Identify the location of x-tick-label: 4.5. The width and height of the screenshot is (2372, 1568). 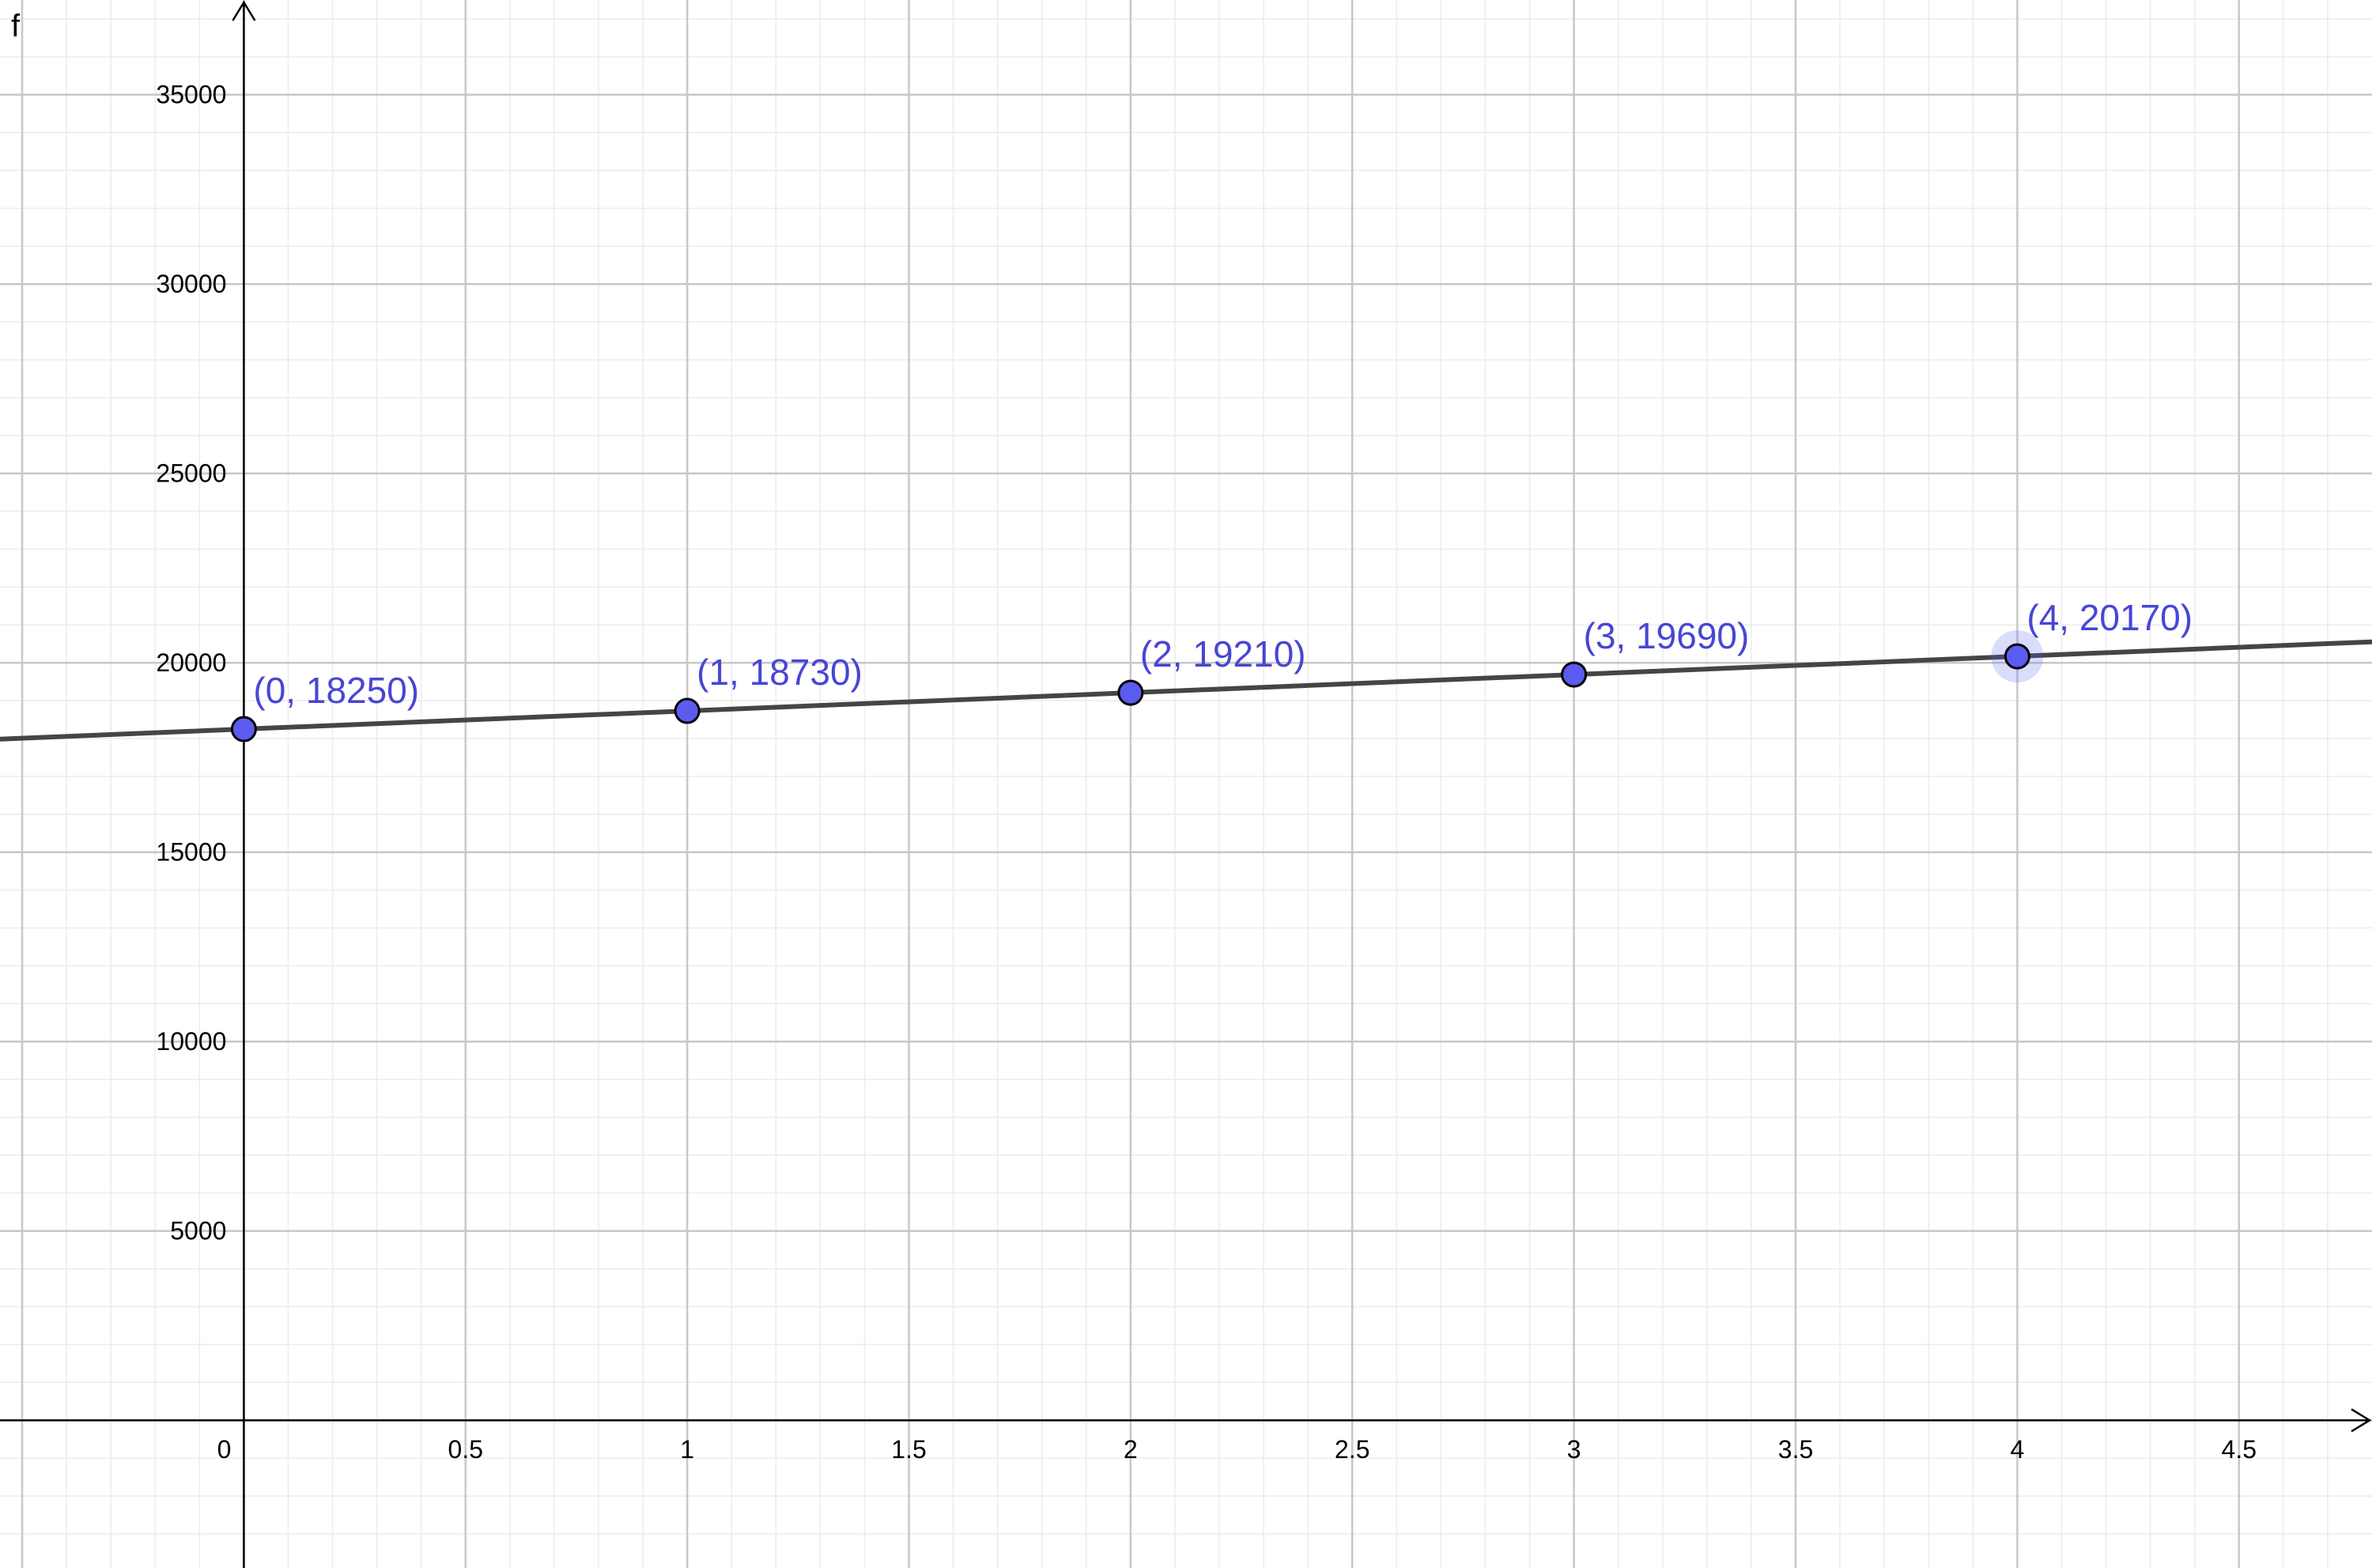
(2239, 1449).